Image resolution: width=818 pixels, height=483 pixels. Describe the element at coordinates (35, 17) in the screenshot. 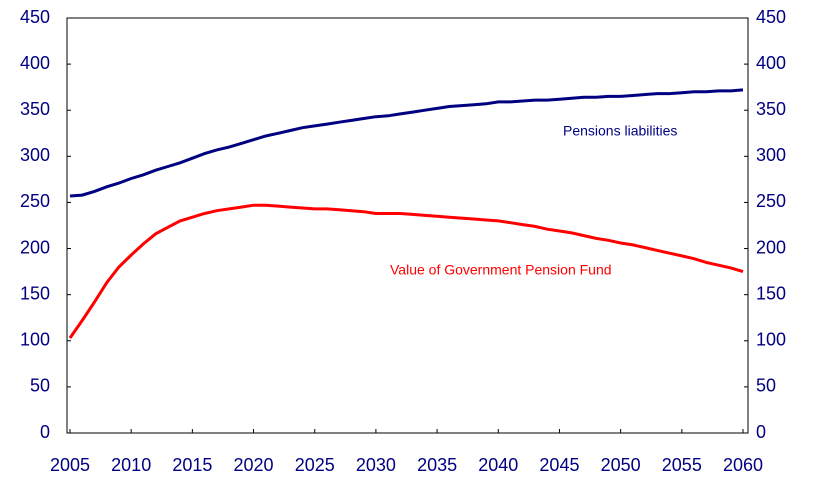

I see `y-tick-label: 450` at that location.